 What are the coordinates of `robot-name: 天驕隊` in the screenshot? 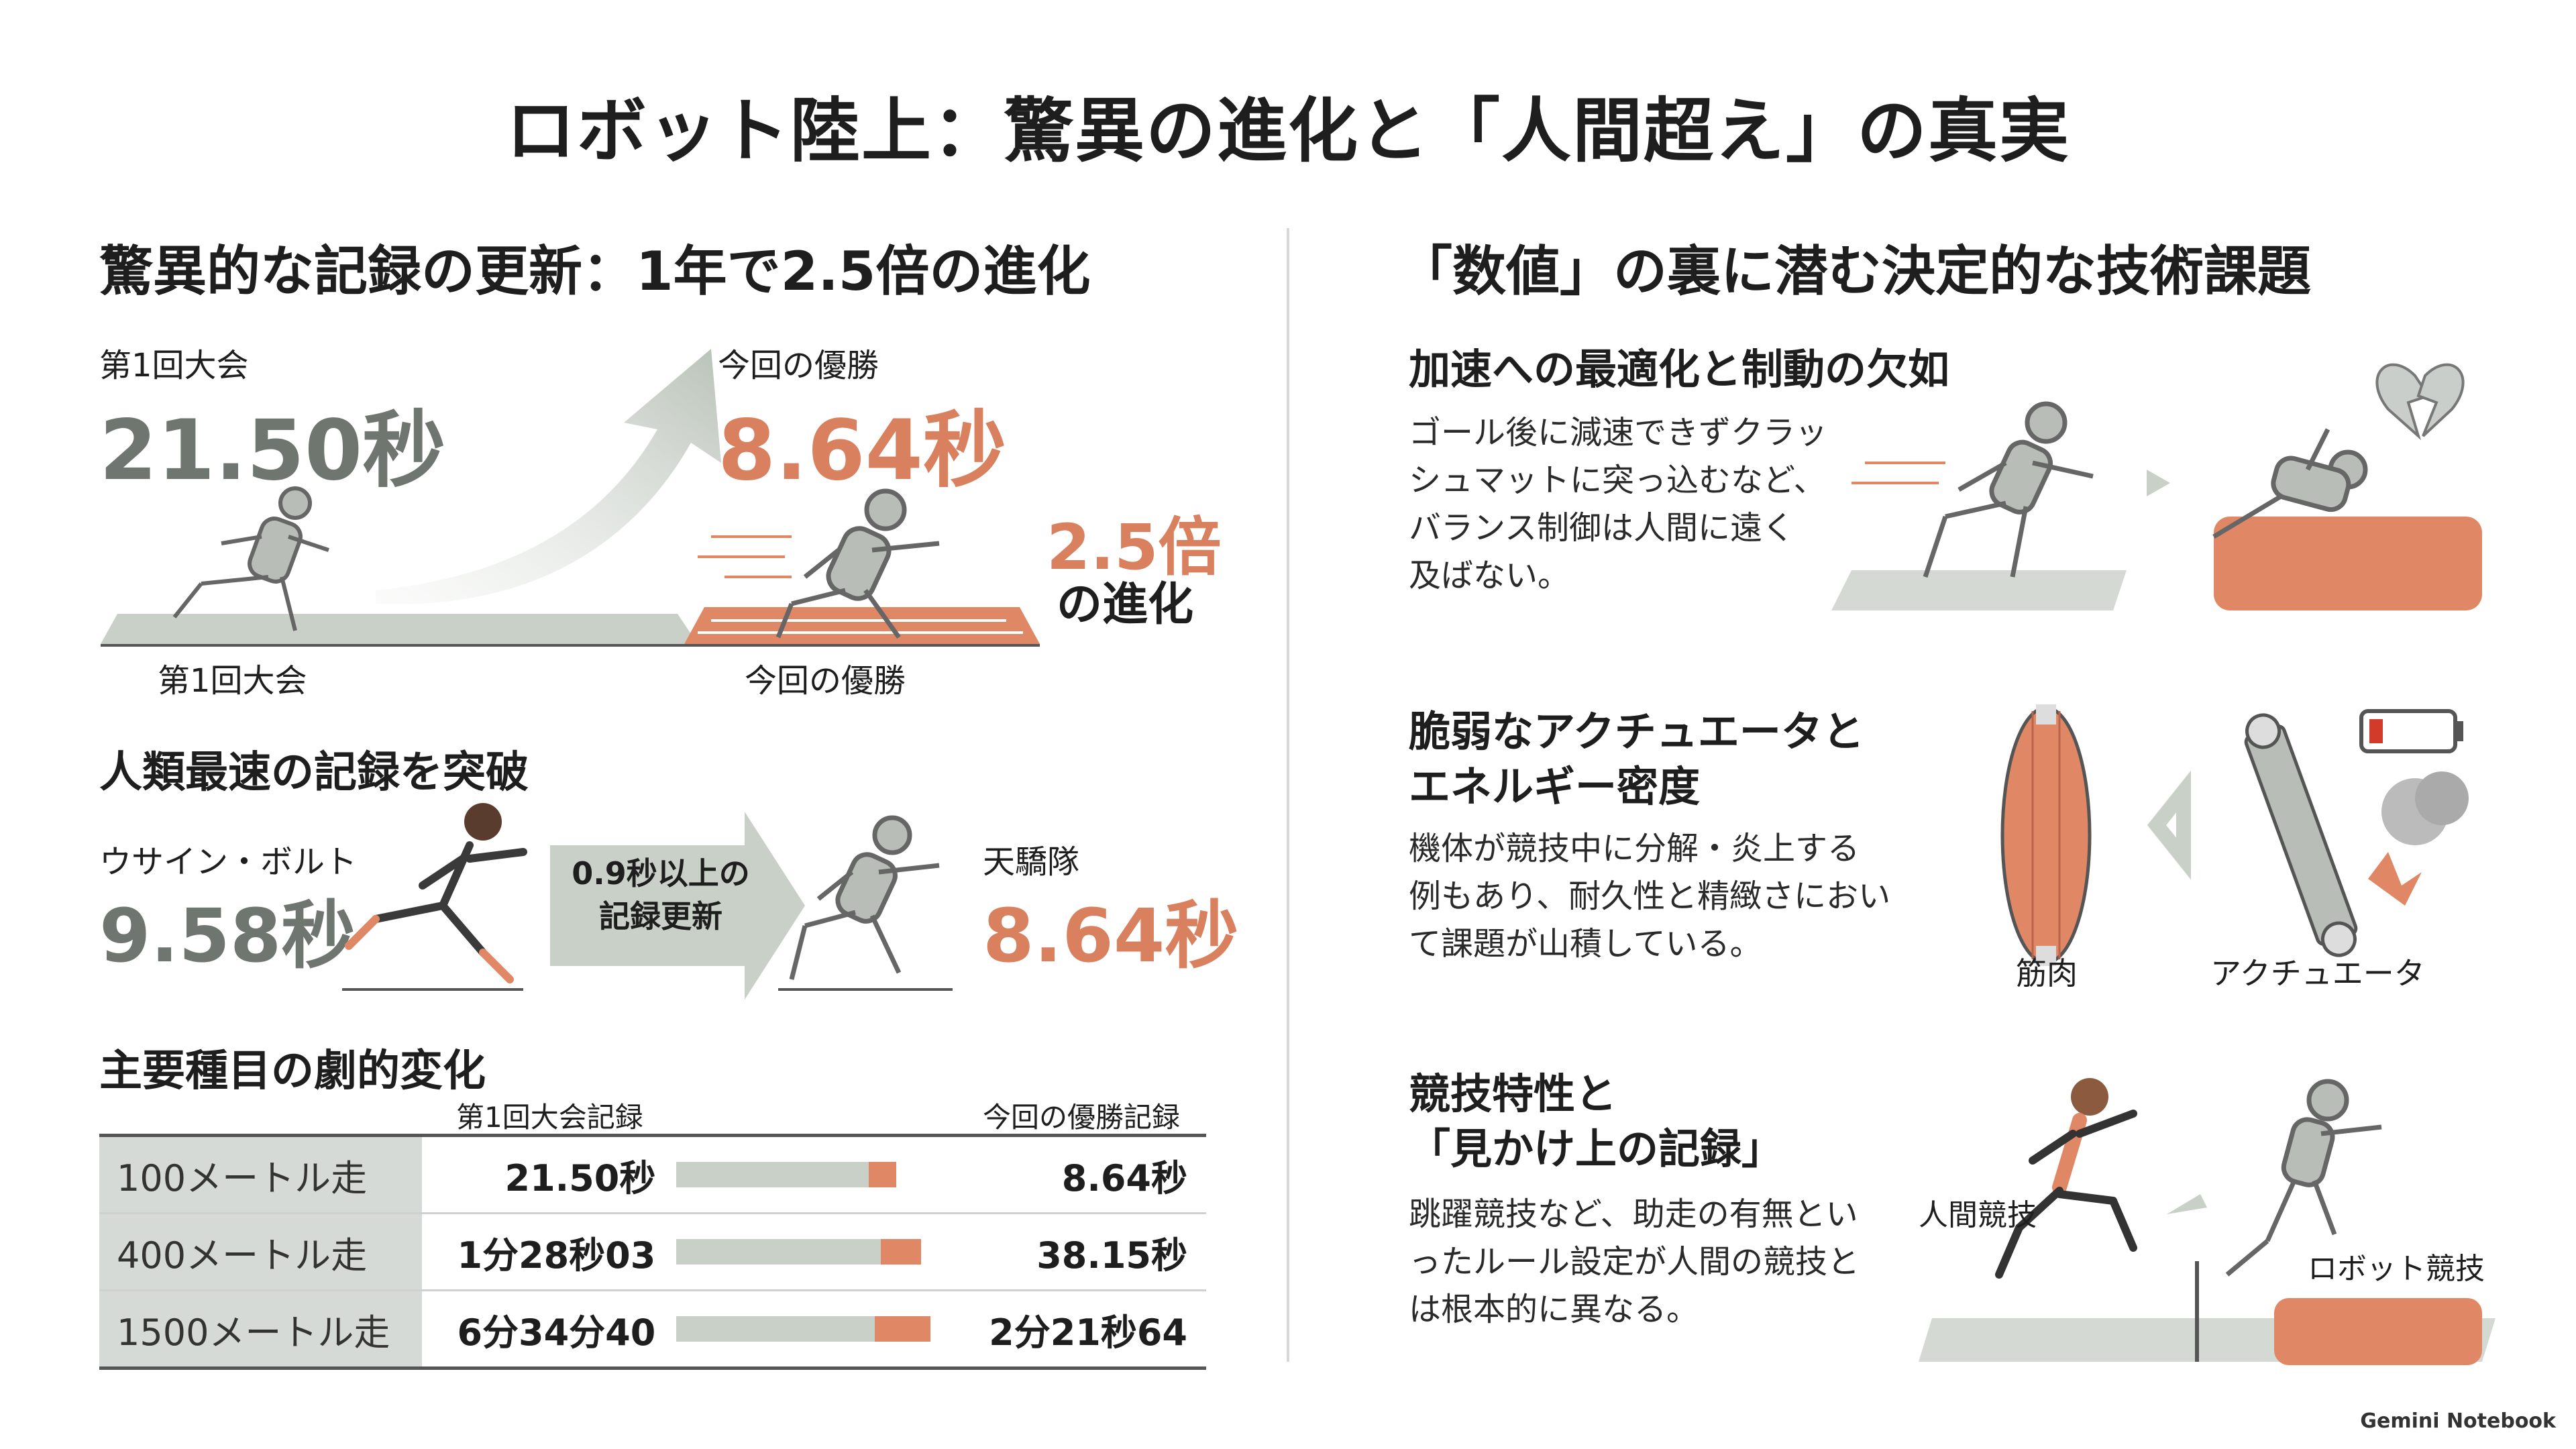 It's located at (1031, 862).